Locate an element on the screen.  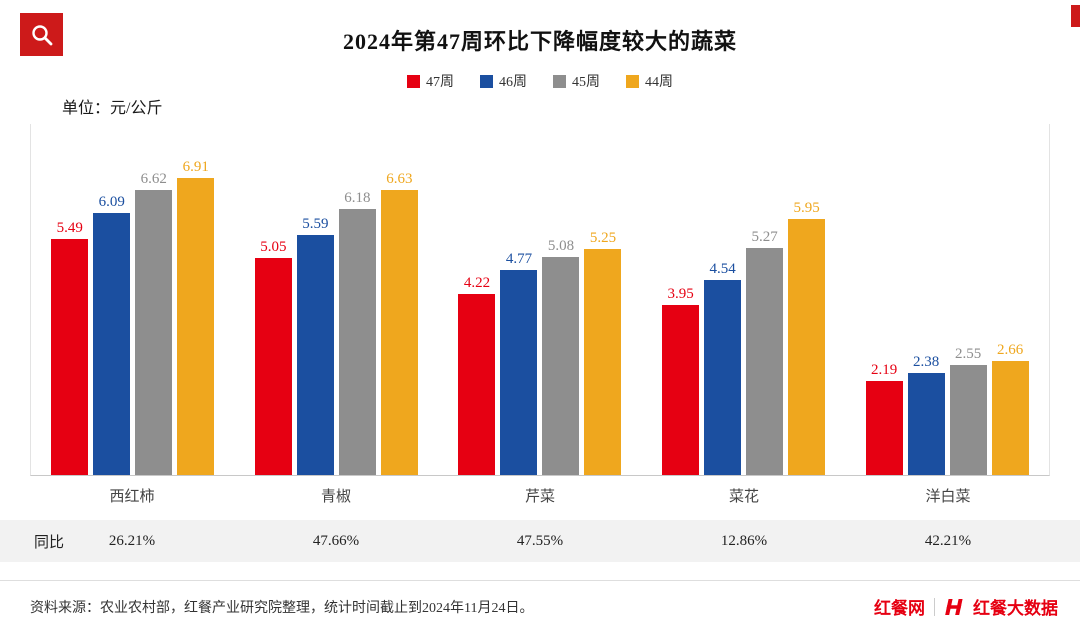
bar-value-label: 6.63 is located at coordinates (399, 178).